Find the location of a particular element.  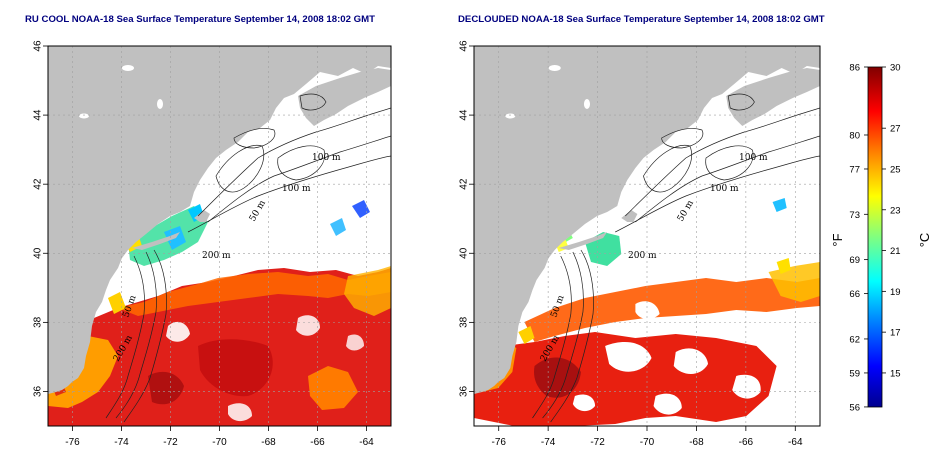

colorbar-celsius-tick-label: 23 is located at coordinates (895, 210).